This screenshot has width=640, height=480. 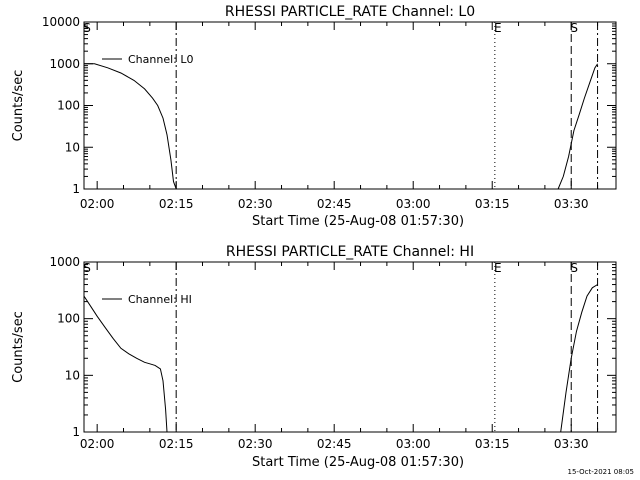 What do you see at coordinates (350, 252) in the screenshot?
I see `chart-title: RHESSI PARTICLE_RATE Channel: HI` at bounding box center [350, 252].